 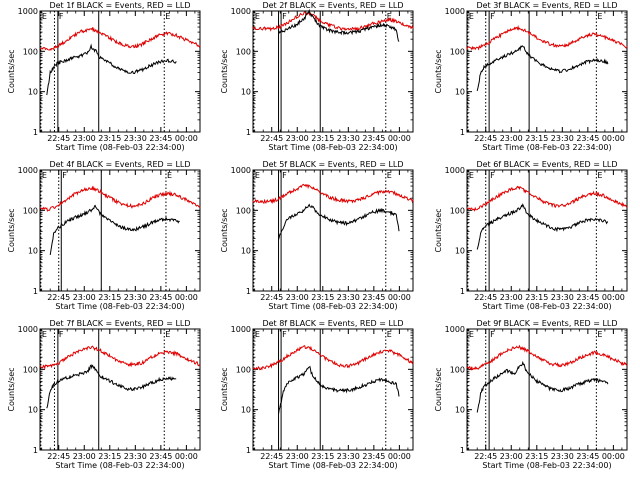 I want to click on chart-title: Det 5f BLACK = Events, RED = LLD, so click(x=332, y=164).